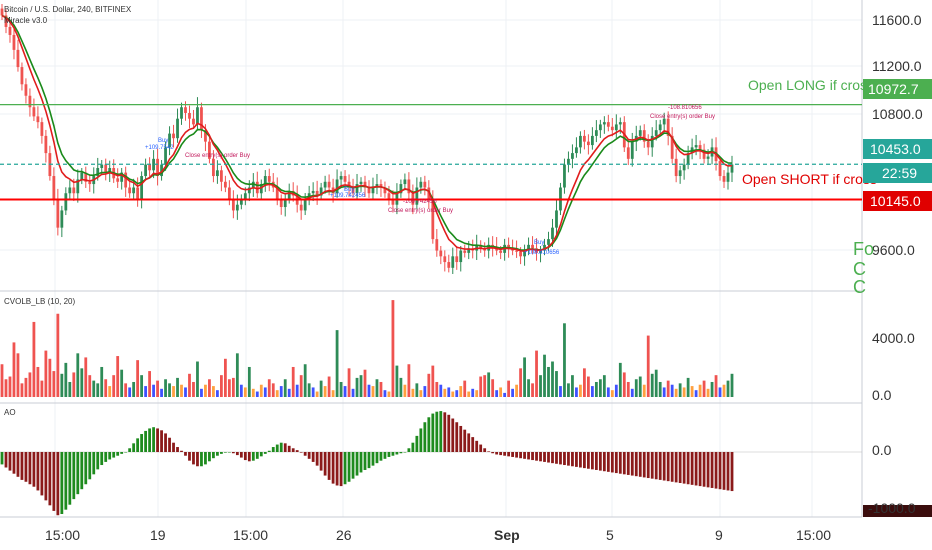 The image size is (932, 550). I want to click on price-tick-11200: 11200.0, so click(897, 66).